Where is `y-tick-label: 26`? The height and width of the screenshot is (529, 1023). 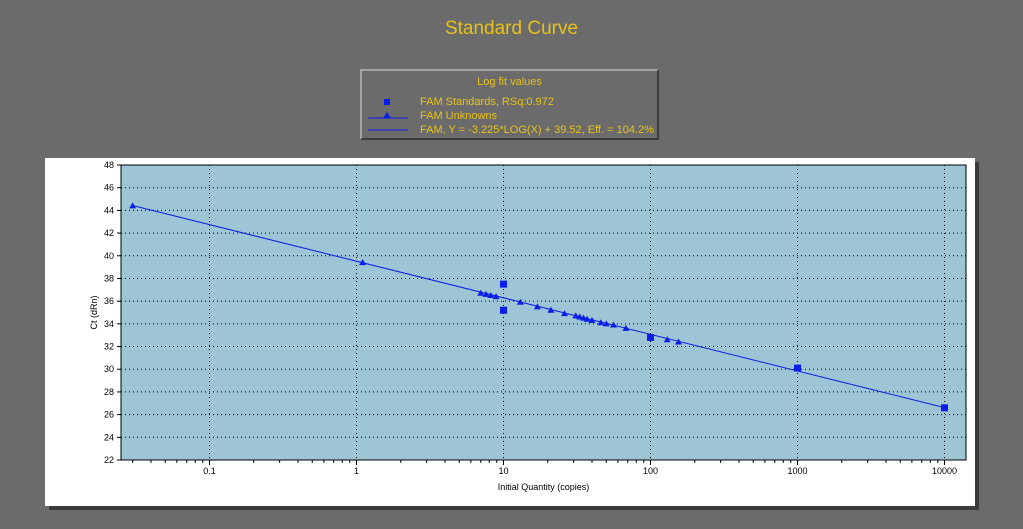 y-tick-label: 26 is located at coordinates (109, 415).